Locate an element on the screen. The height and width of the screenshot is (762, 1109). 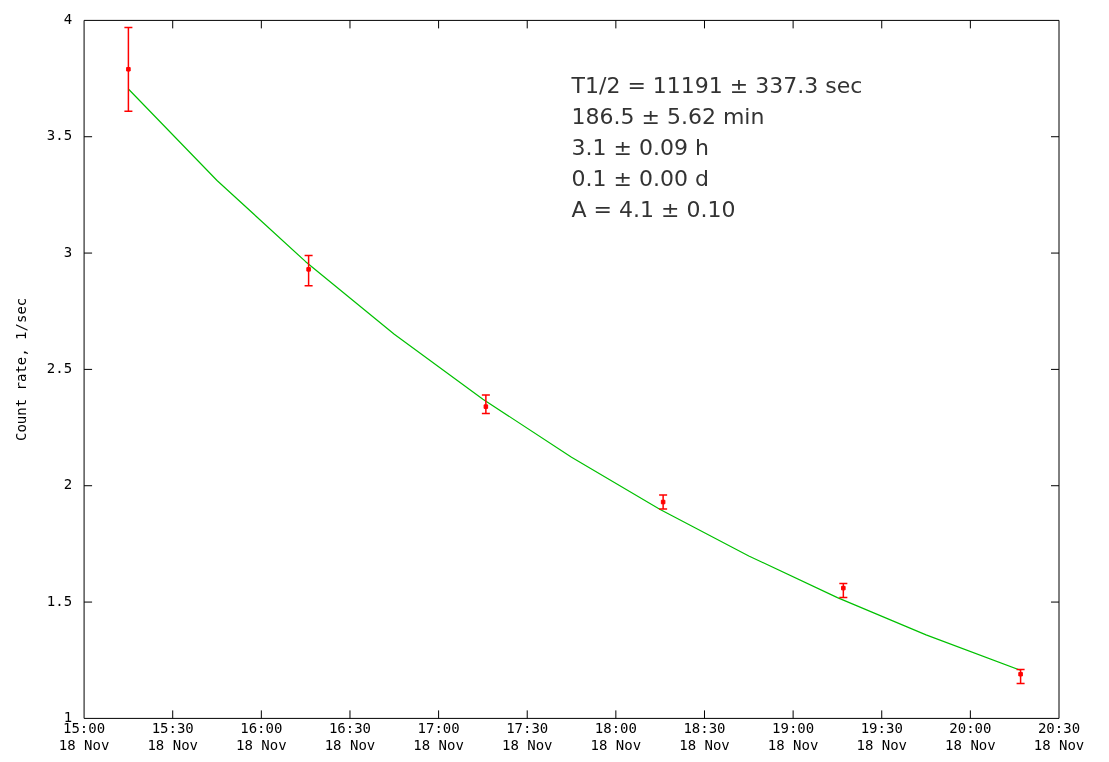
annotation: T1/2 = 11191 ± 337.3 sec is located at coordinates (716, 86).